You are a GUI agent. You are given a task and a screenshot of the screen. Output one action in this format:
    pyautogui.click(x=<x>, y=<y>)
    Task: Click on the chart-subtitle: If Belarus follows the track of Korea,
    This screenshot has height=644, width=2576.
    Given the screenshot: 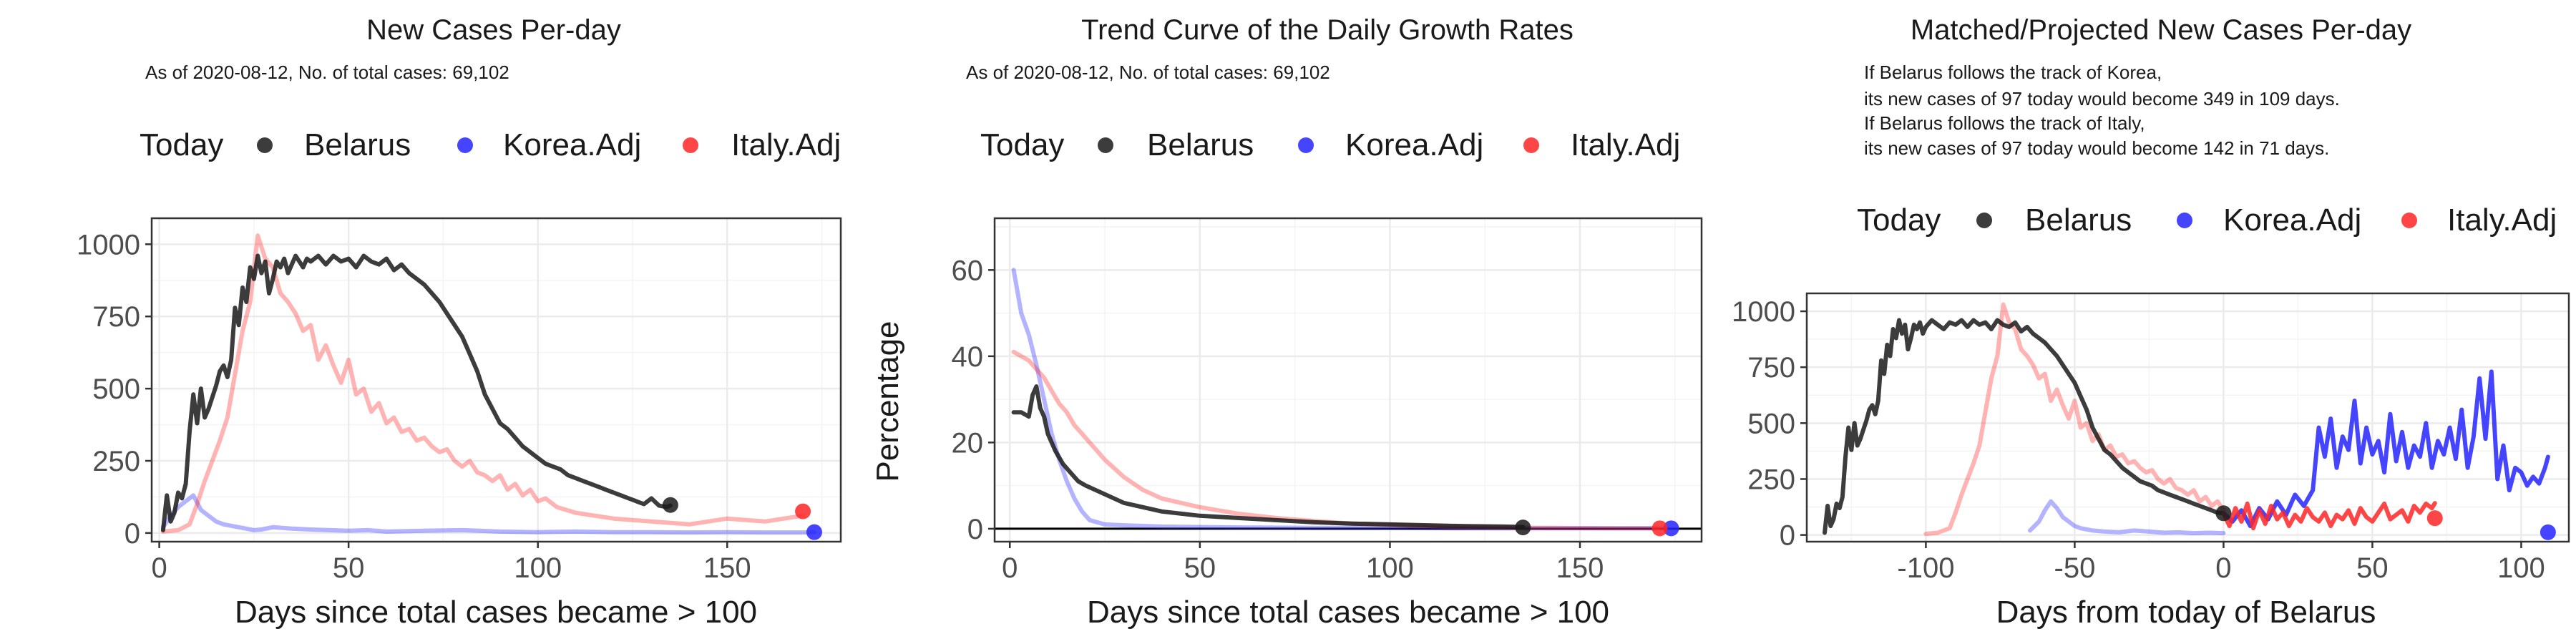 What is the action you would take?
    pyautogui.click(x=2013, y=72)
    